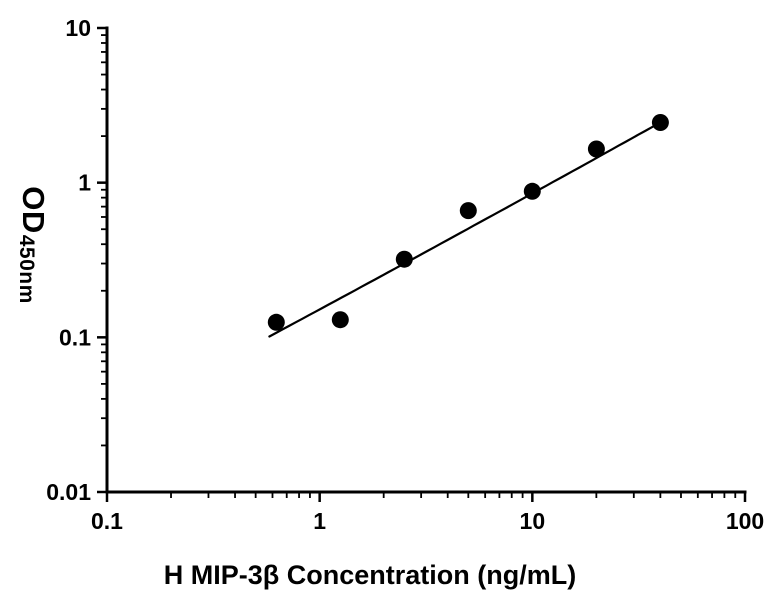 The image size is (780, 612). What do you see at coordinates (319, 521) in the screenshot?
I see `x-tick-label: 1` at bounding box center [319, 521].